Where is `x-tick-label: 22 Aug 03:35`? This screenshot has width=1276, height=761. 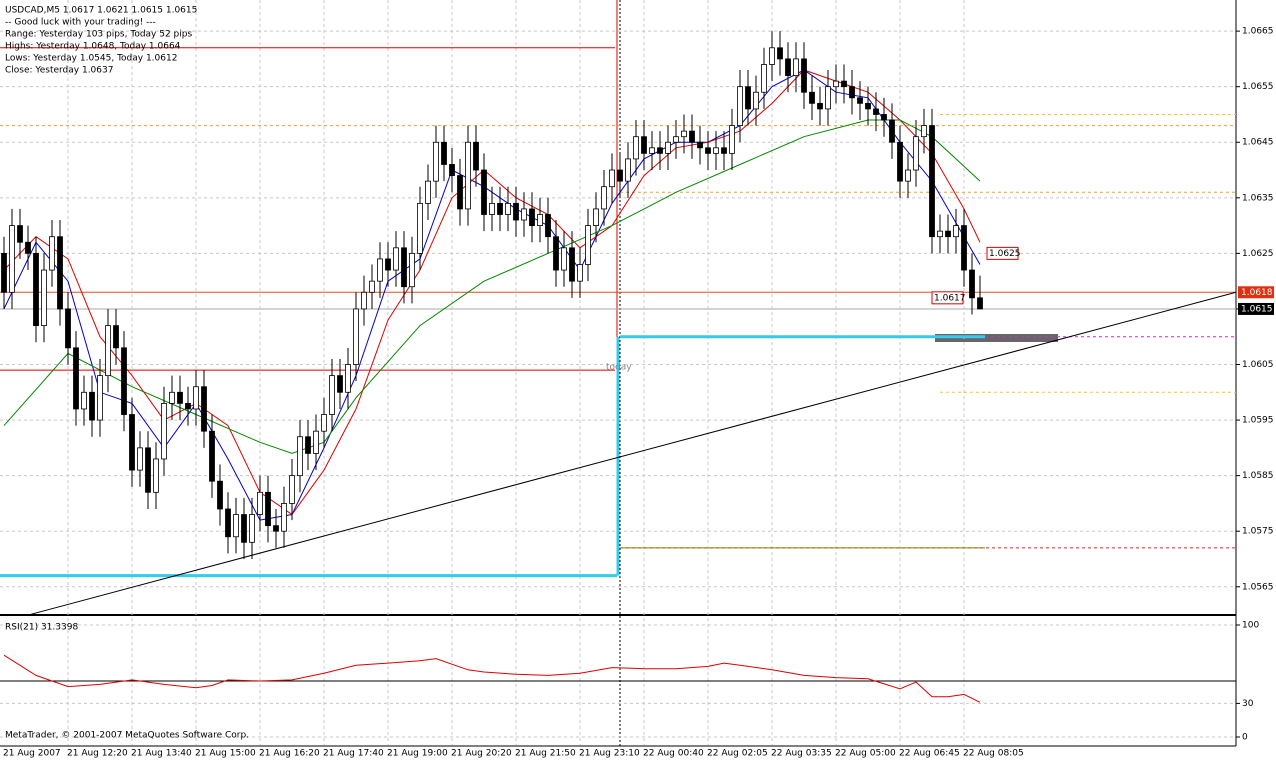 x-tick-label: 22 Aug 03:35 is located at coordinates (801, 754).